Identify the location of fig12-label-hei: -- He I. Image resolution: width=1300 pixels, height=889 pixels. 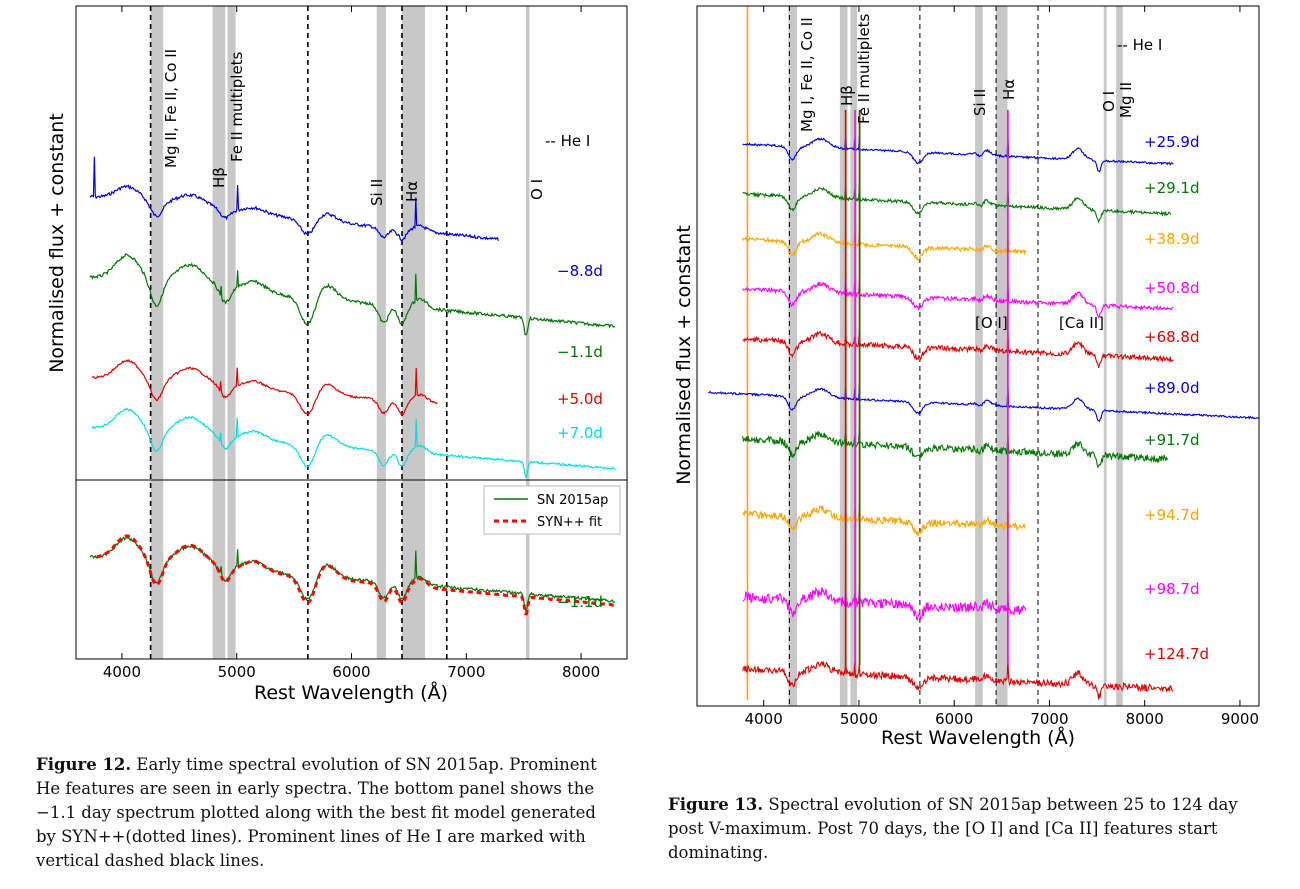
(567, 141).